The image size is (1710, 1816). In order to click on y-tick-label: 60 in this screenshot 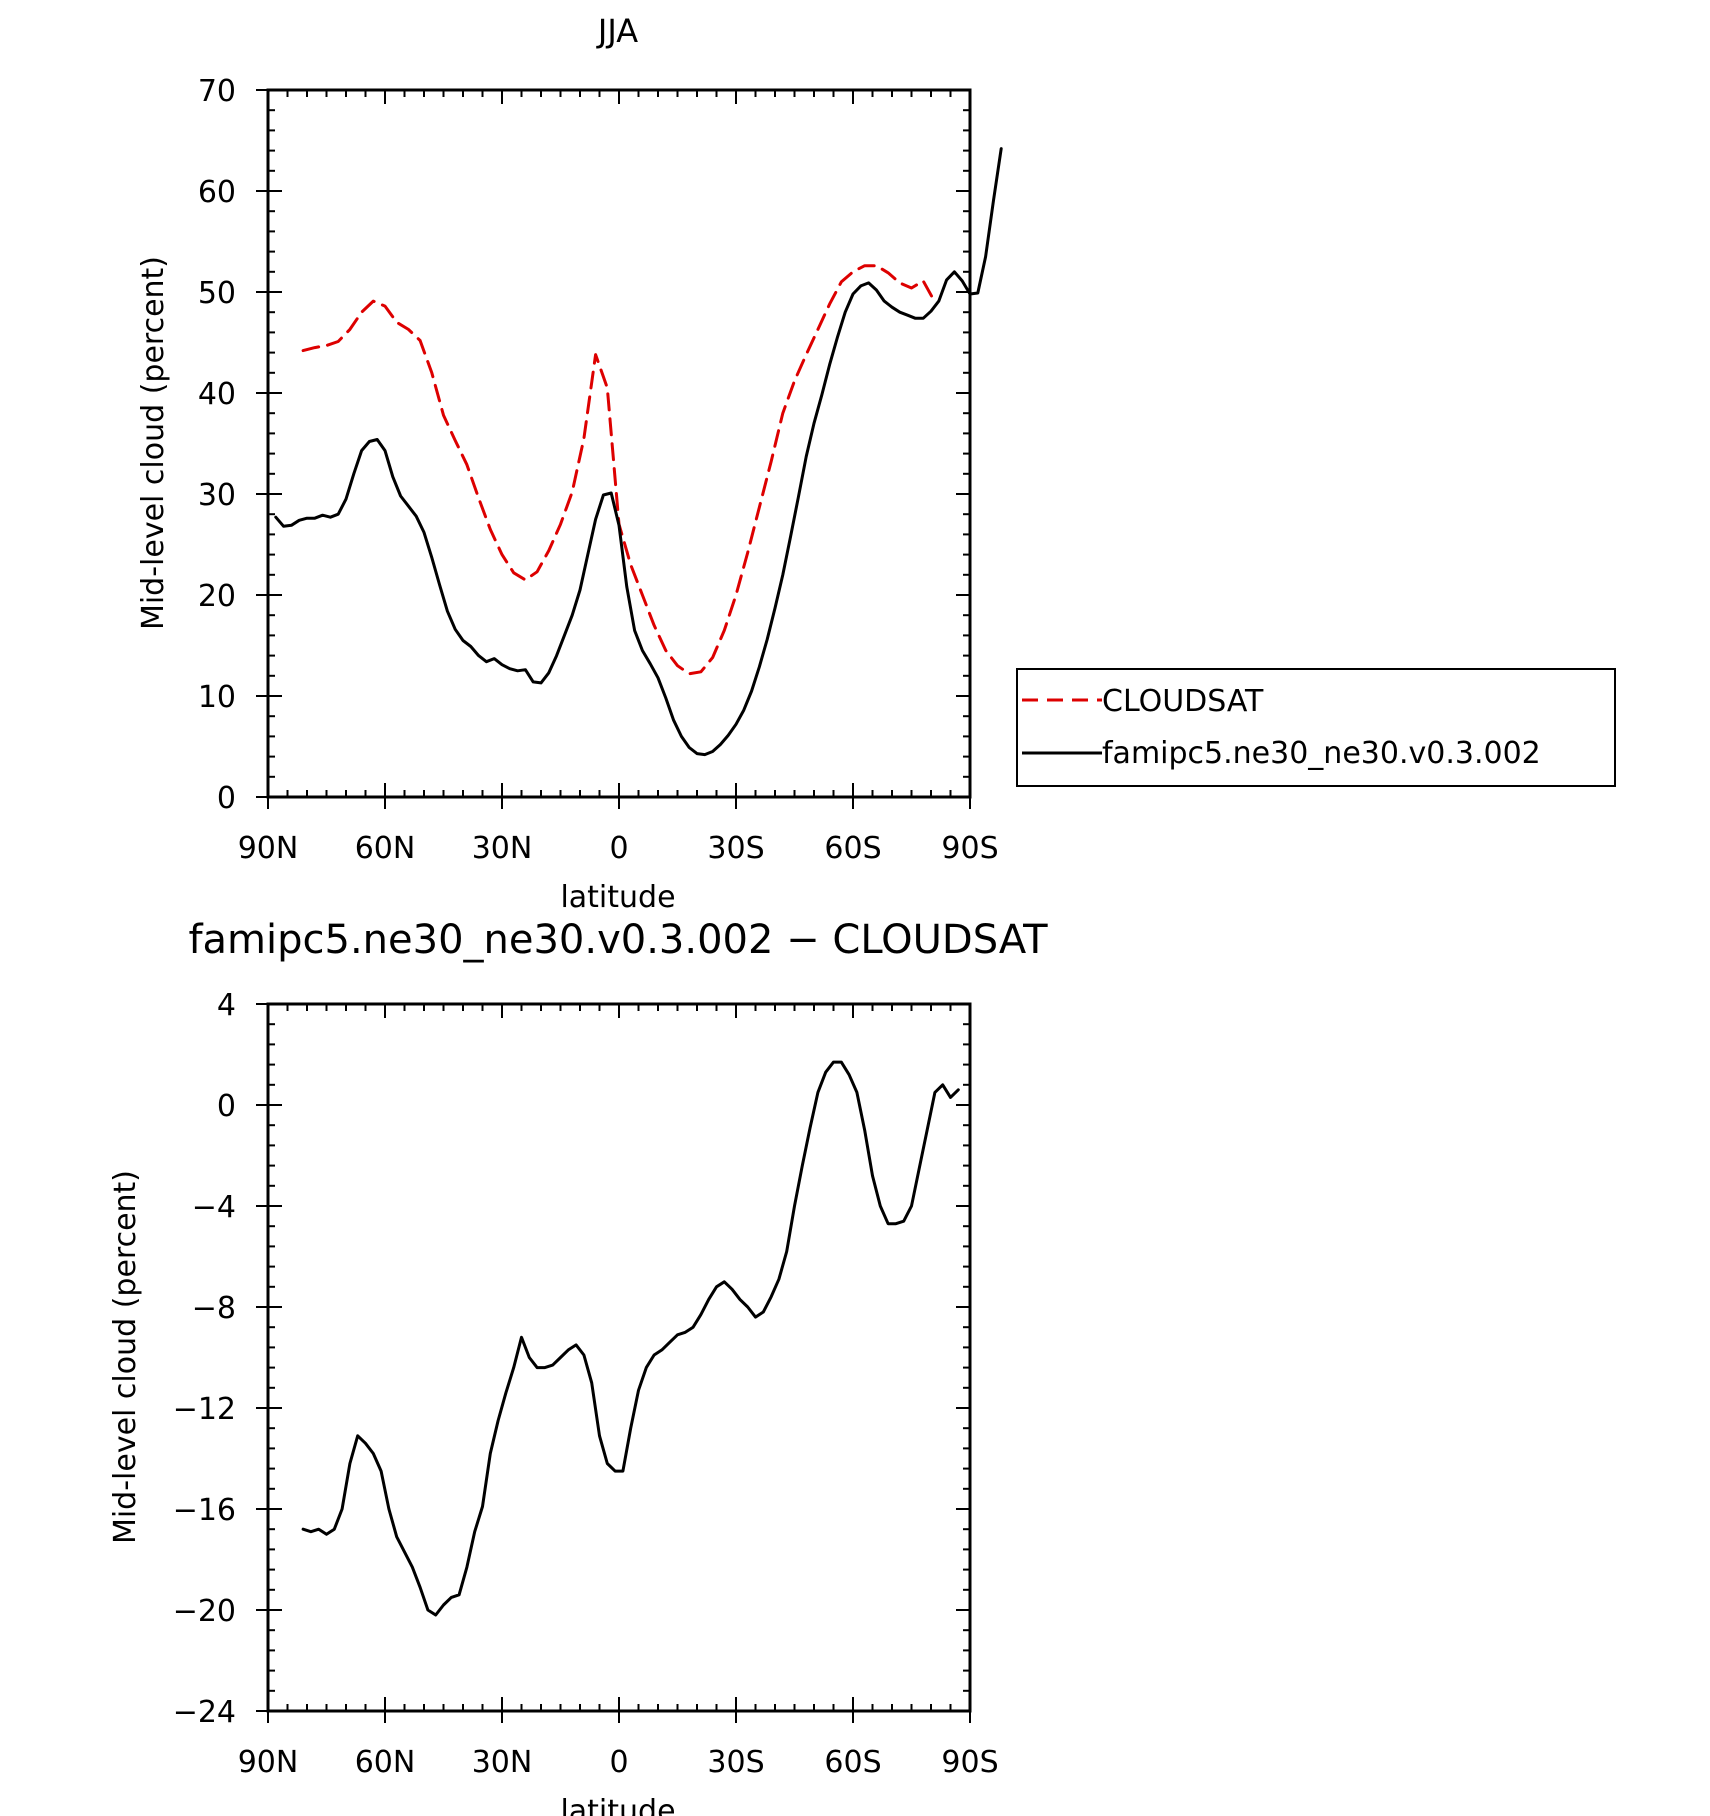, I will do `click(217, 192)`.